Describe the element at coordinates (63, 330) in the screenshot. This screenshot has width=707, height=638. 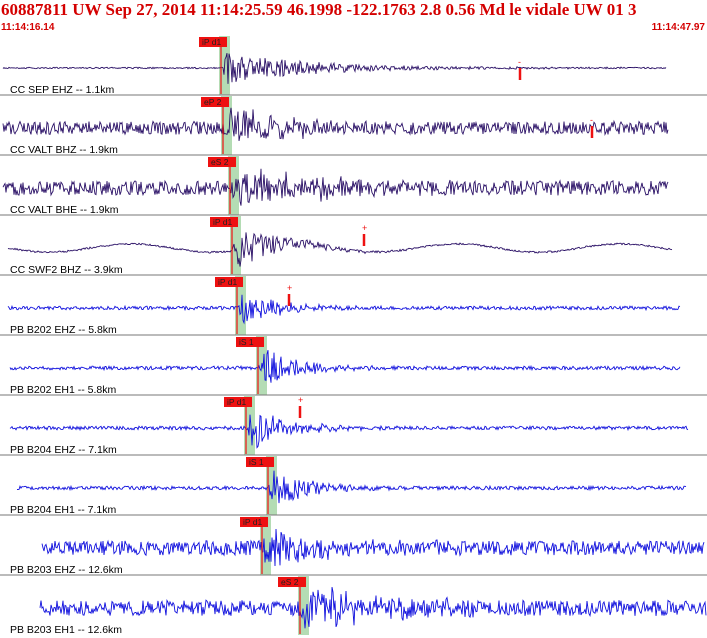
I see `channel-label: PB B202 EHZ -- 5.8km` at that location.